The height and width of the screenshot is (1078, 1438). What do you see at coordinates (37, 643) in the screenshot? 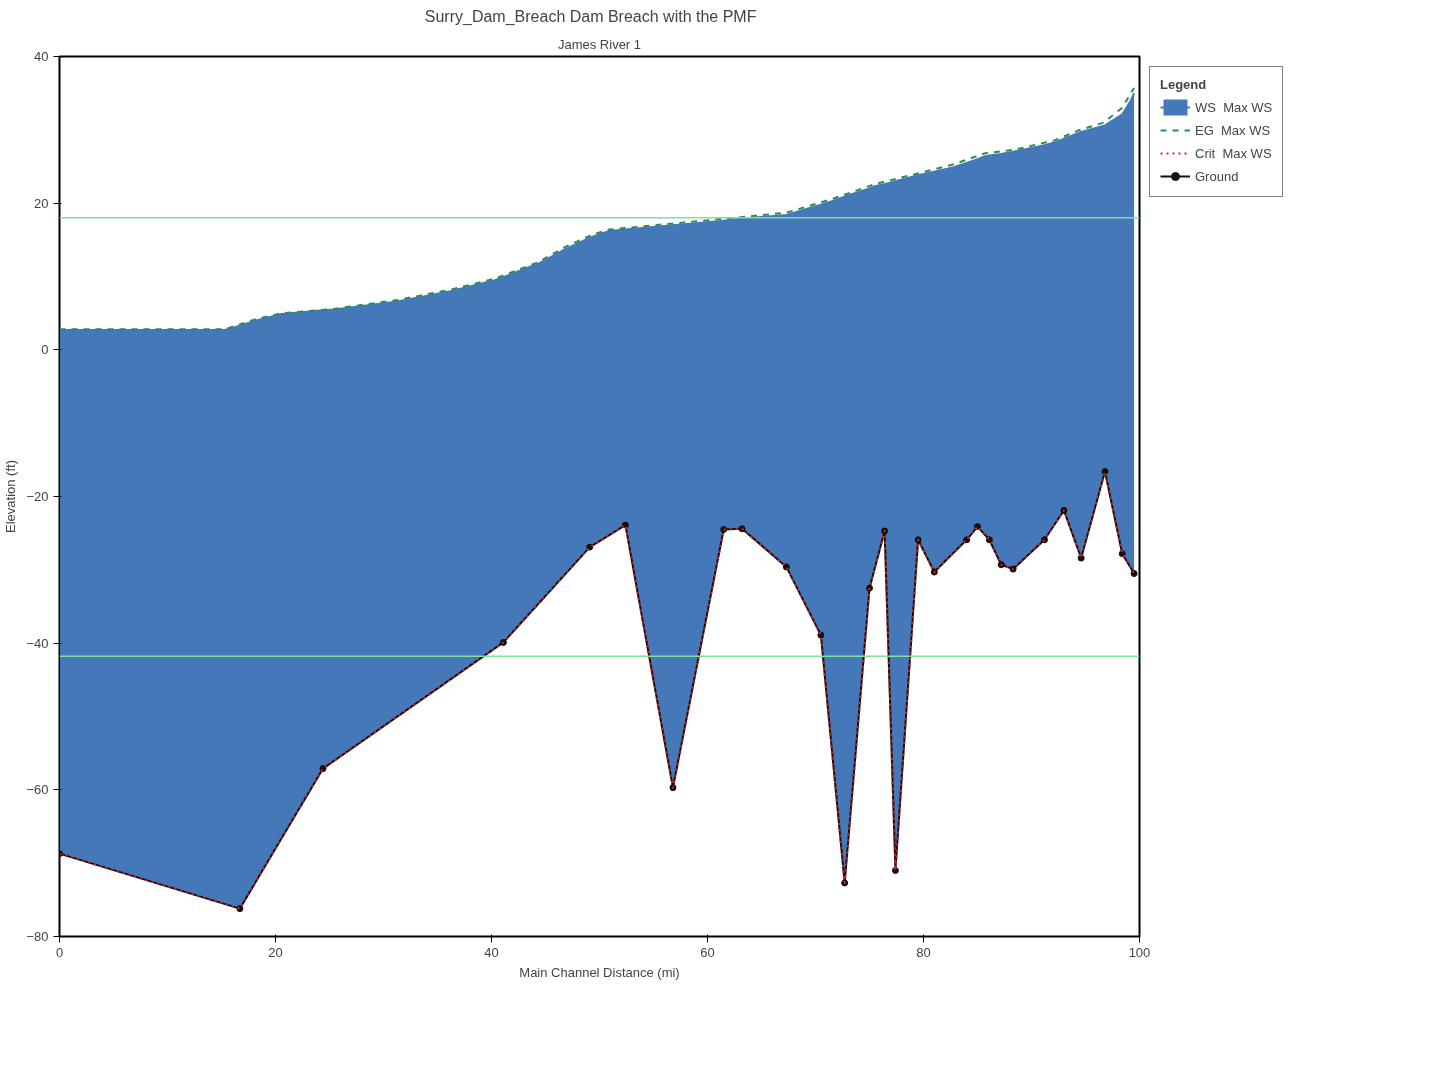
I see `y-tick-label: −40` at bounding box center [37, 643].